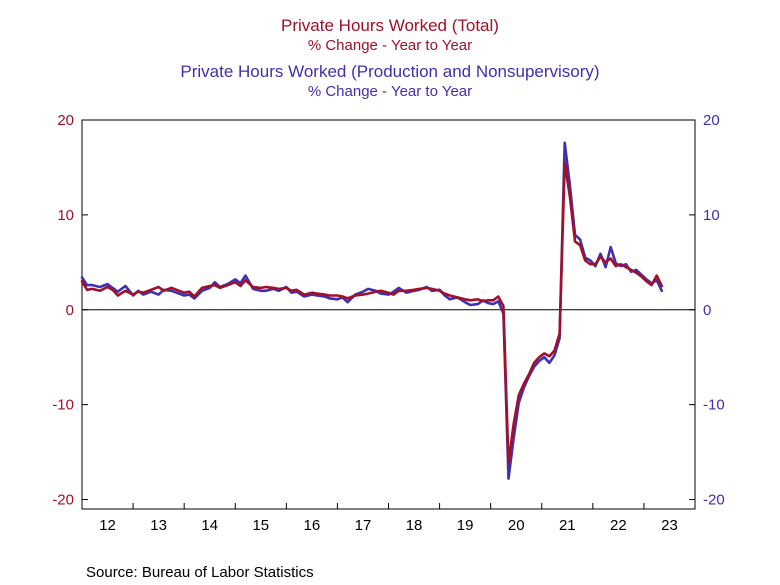 The height and width of the screenshot is (585, 780). I want to click on x-tick-label: 23, so click(669, 525).